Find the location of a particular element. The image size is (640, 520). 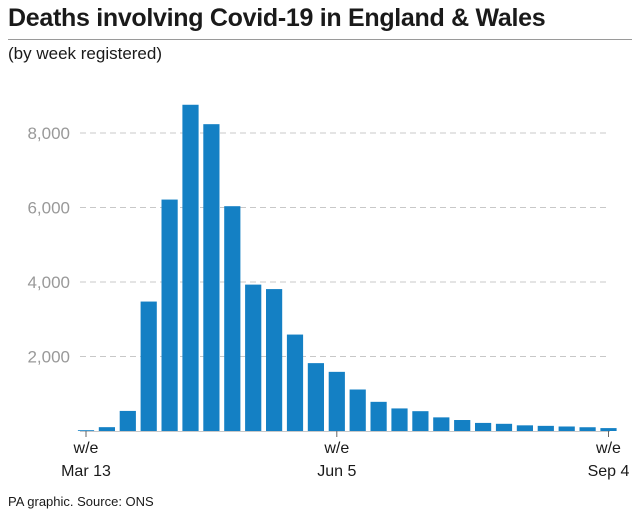

x-tick-label-line2: Jun 5 is located at coordinates (336, 471).